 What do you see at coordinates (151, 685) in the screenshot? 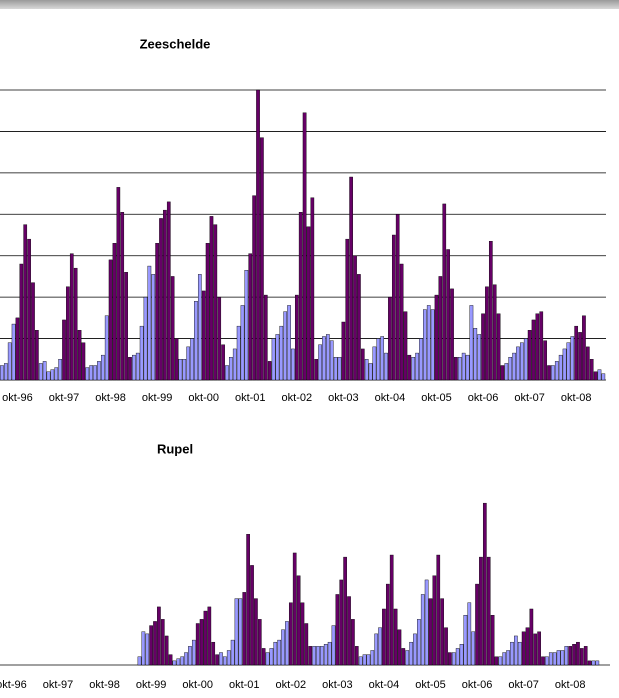
I see `x-tick-label: okt-99` at bounding box center [151, 685].